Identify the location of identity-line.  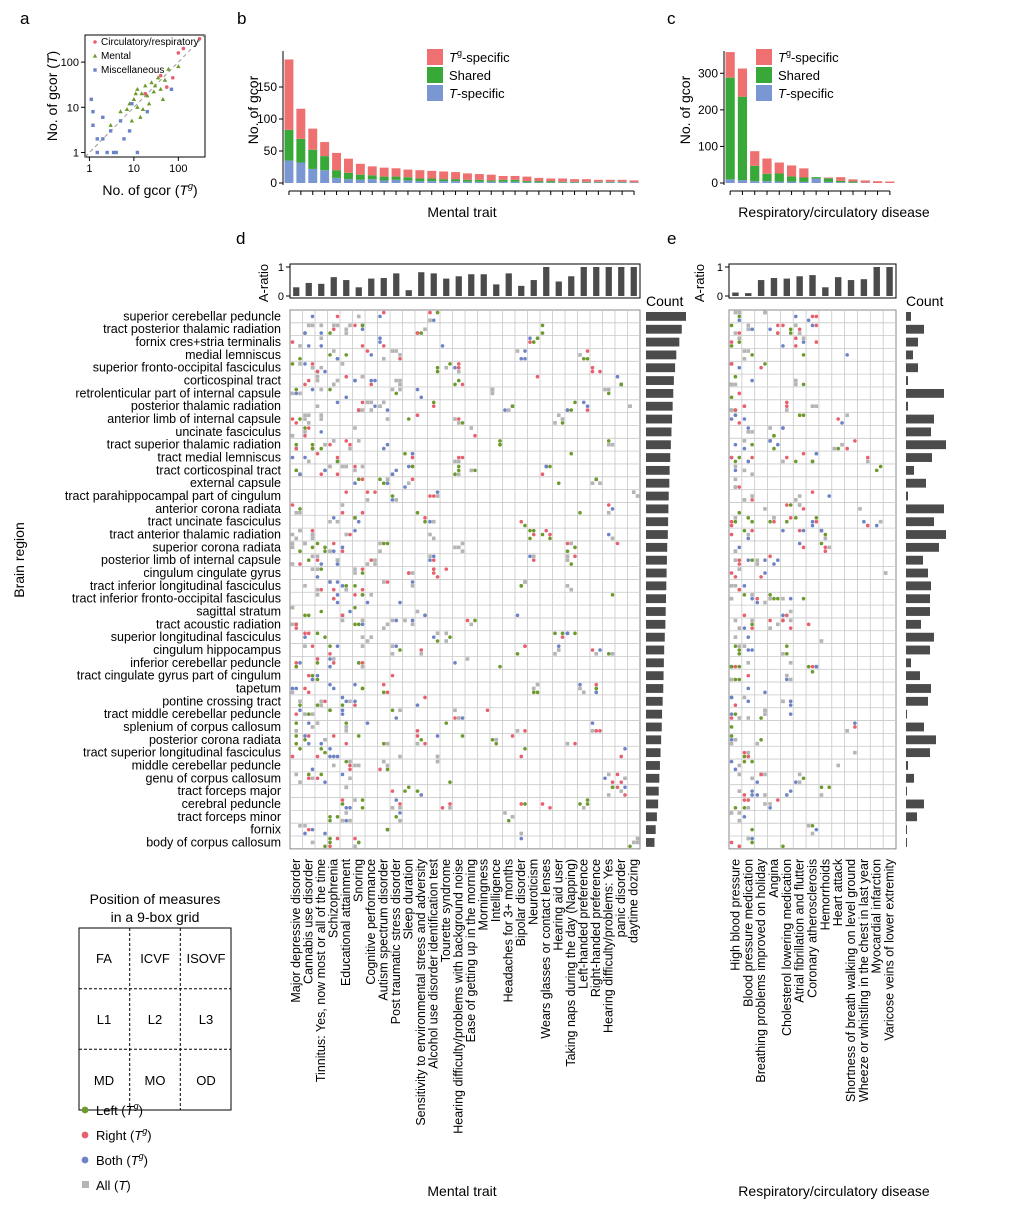
(145, 96).